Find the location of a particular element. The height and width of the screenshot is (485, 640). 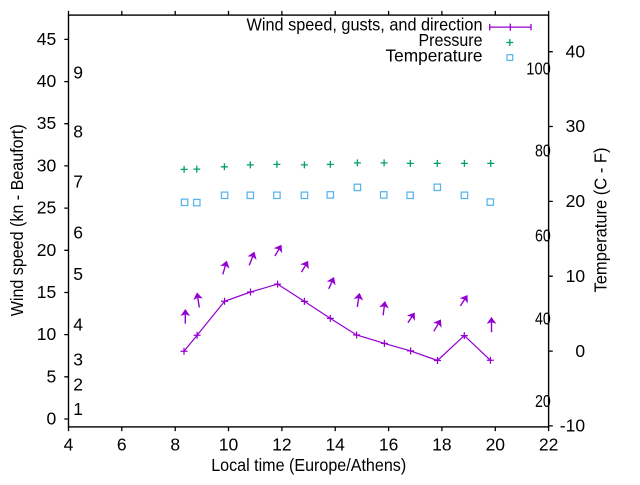

svg-text: 12 is located at coordinates (281, 444).